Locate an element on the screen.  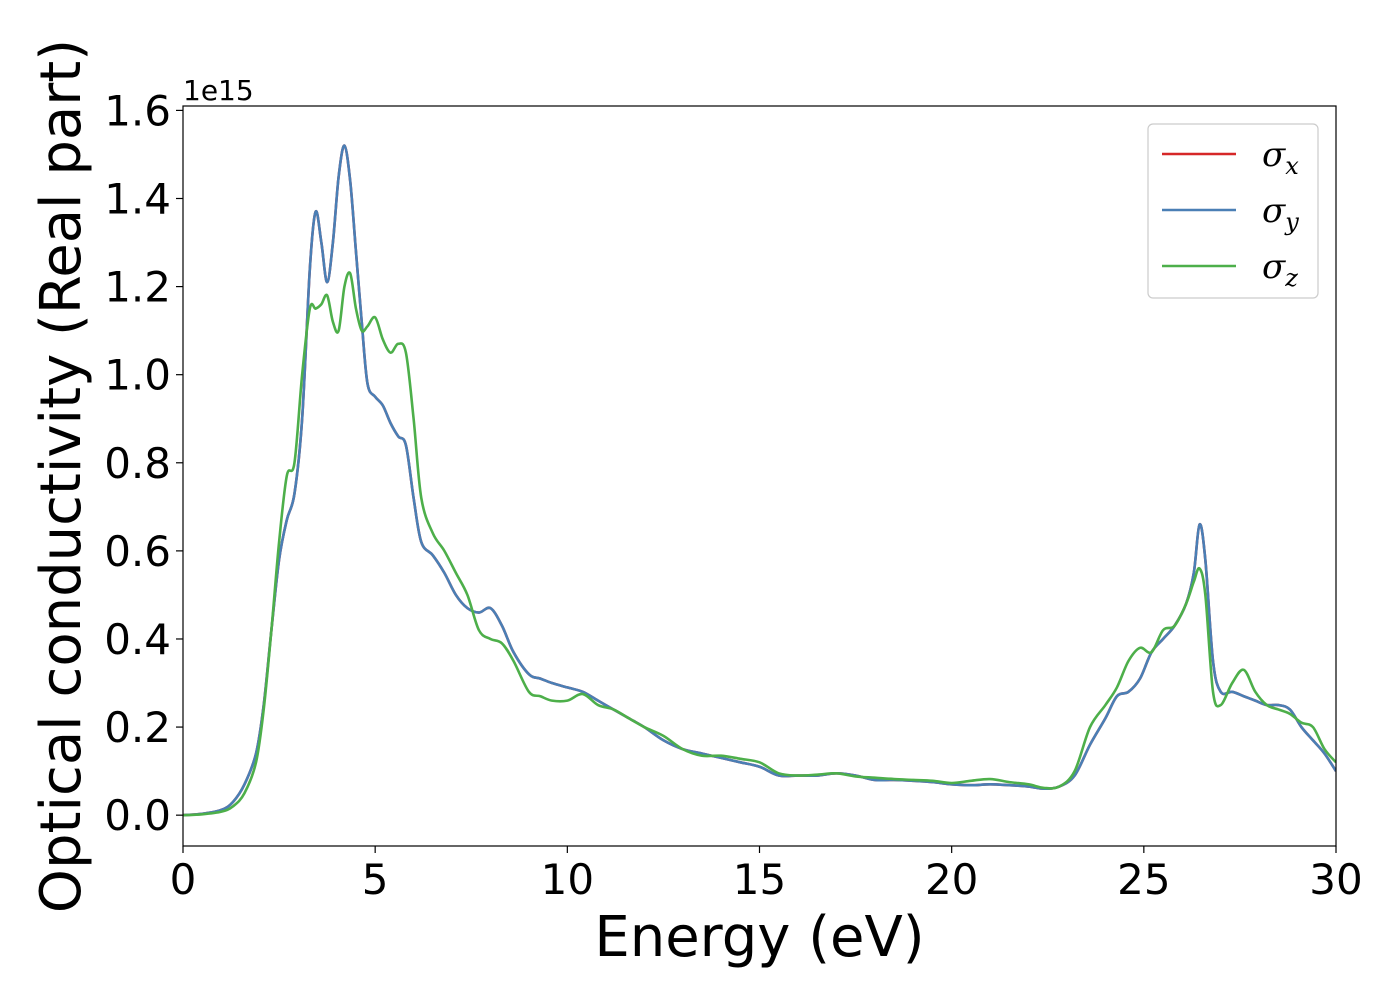
y-axis-offset-label: 1e15 is located at coordinates (218, 90).